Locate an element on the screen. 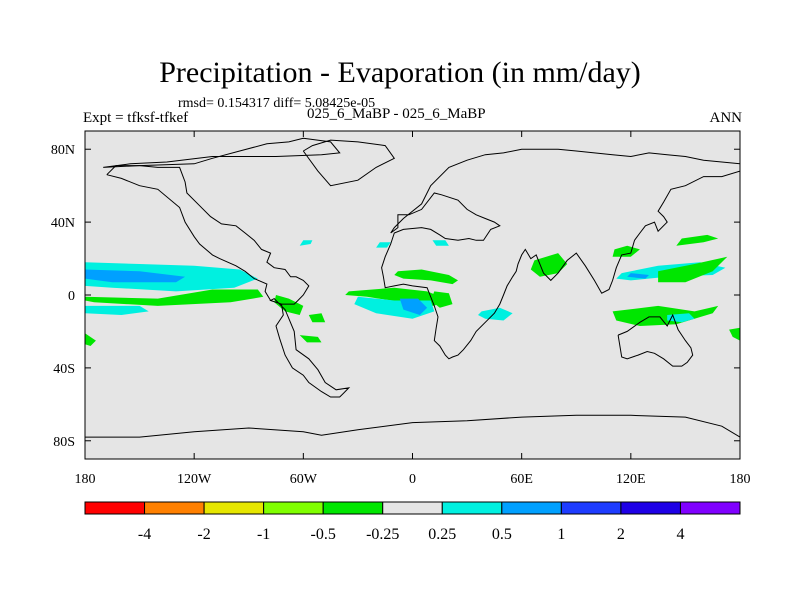 The width and height of the screenshot is (800, 600). x-tick-label-0: 180 is located at coordinates (85, 479).